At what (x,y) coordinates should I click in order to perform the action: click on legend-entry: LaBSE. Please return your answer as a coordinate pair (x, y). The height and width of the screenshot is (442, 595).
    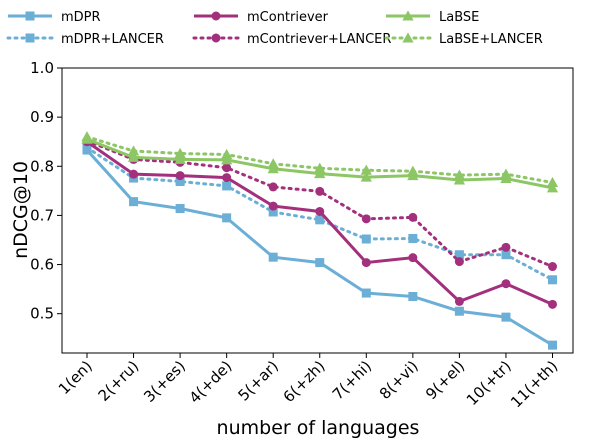
    Looking at the image, I should click on (432, 17).